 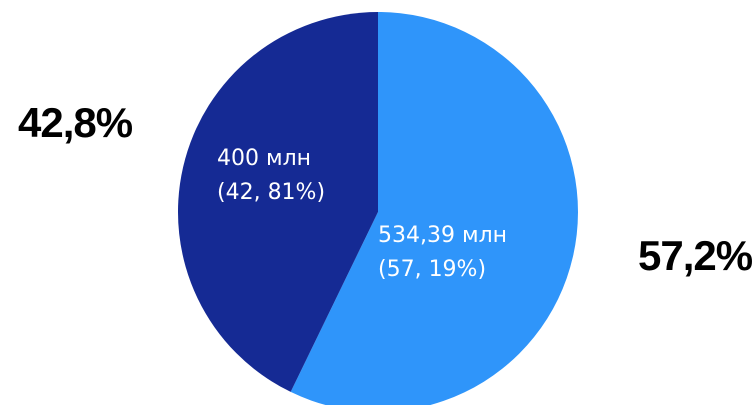 I want to click on slice-1-outer-percent: 42,8%, so click(x=75, y=122).